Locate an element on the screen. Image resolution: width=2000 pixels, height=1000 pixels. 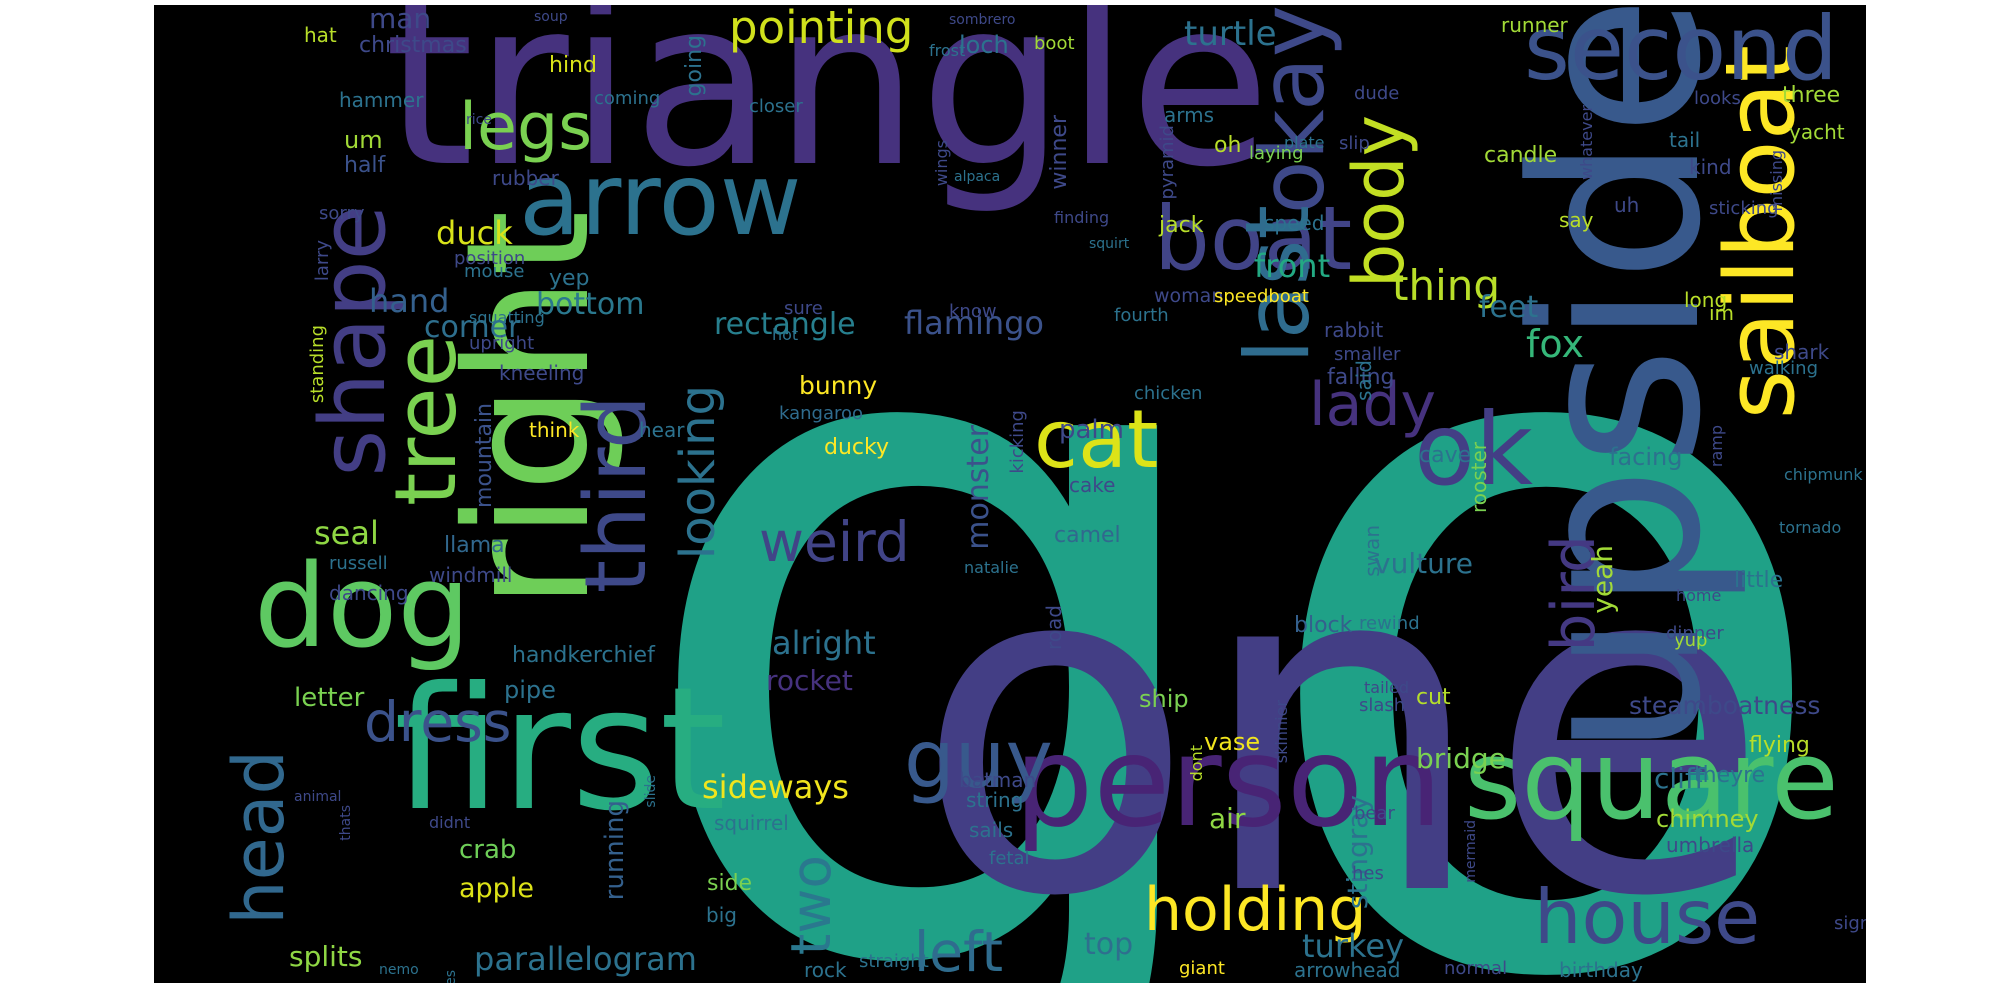
word-woman: woman is located at coordinates (1189, 296).